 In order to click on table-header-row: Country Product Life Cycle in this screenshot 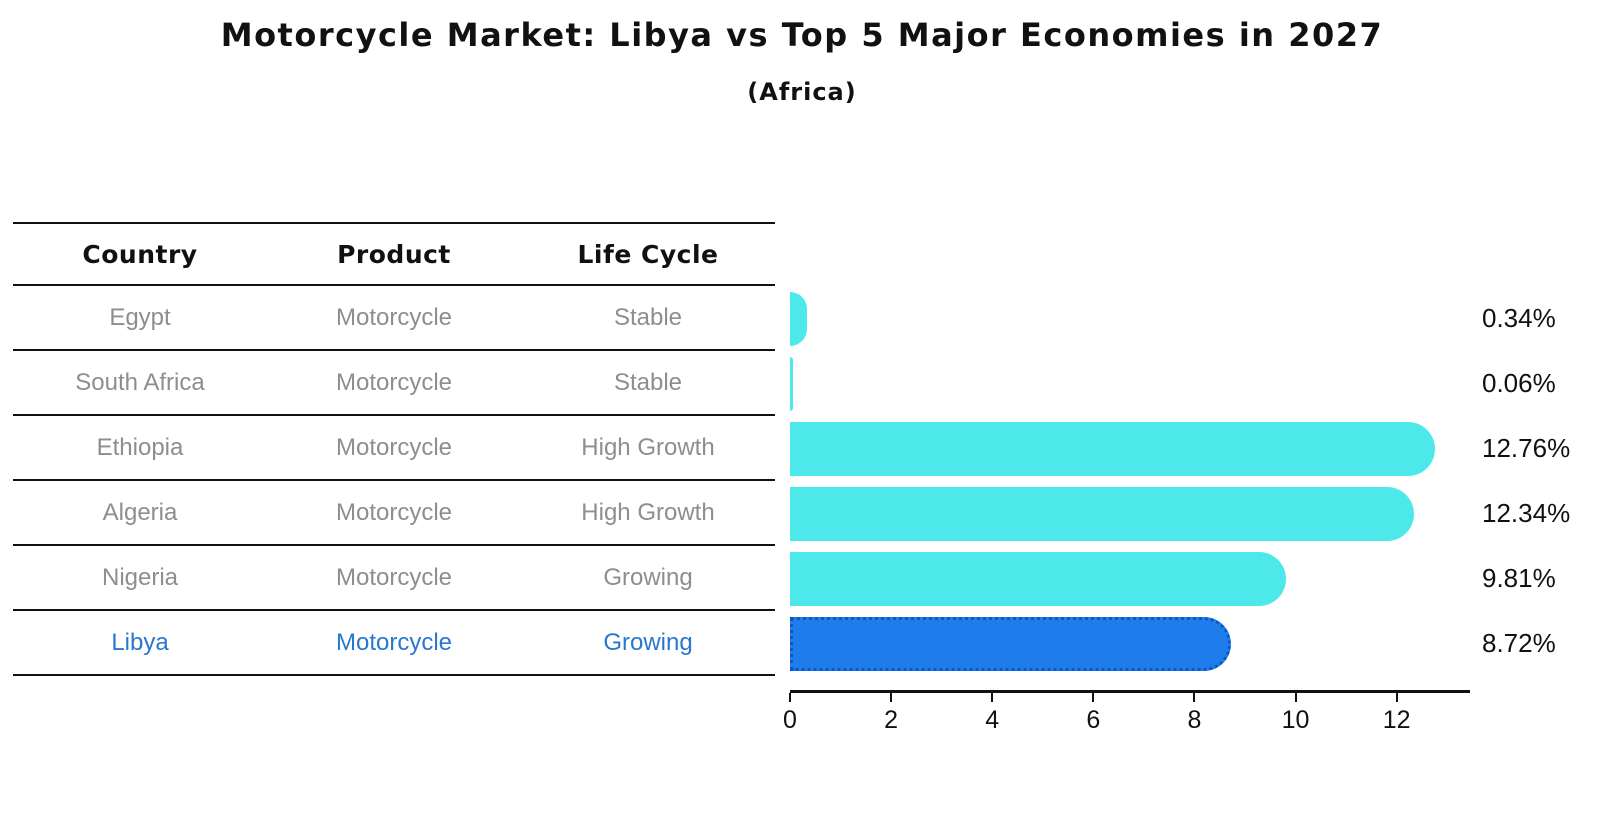, I will do `click(808, 254)`.